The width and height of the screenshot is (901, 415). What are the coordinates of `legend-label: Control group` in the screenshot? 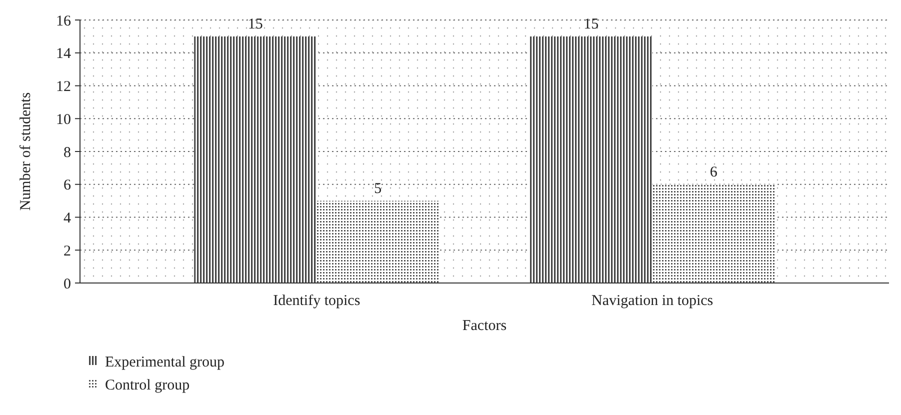 It's located at (147, 385).